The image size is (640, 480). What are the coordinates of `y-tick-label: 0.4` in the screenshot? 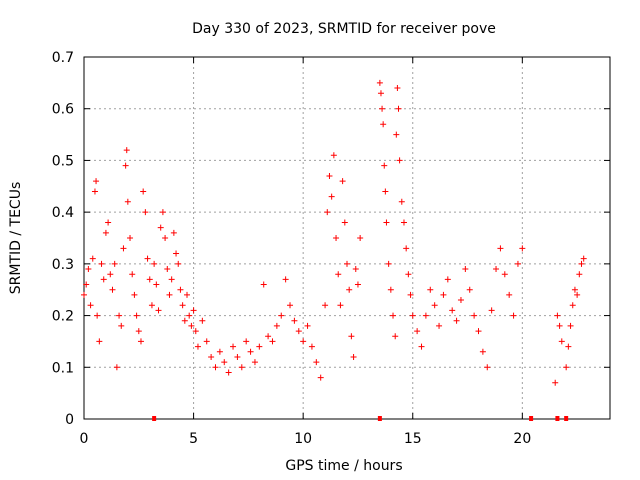 It's located at (63, 213).